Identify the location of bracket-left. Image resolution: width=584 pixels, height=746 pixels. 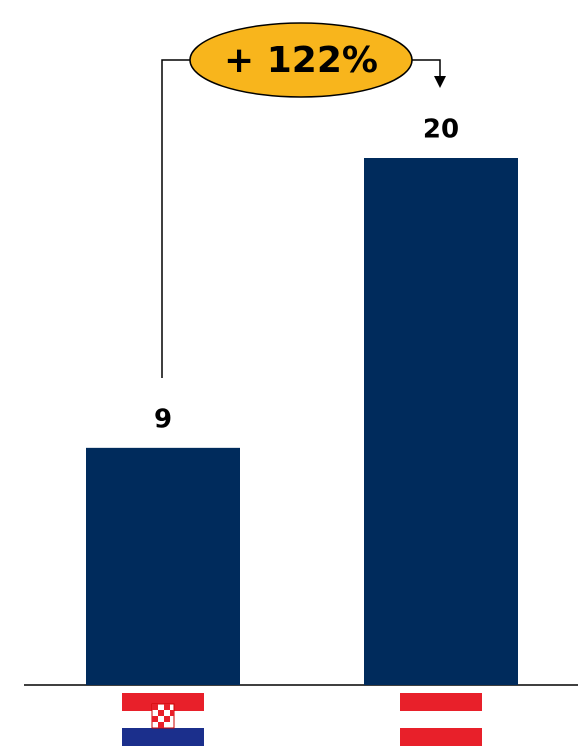
(176, 218).